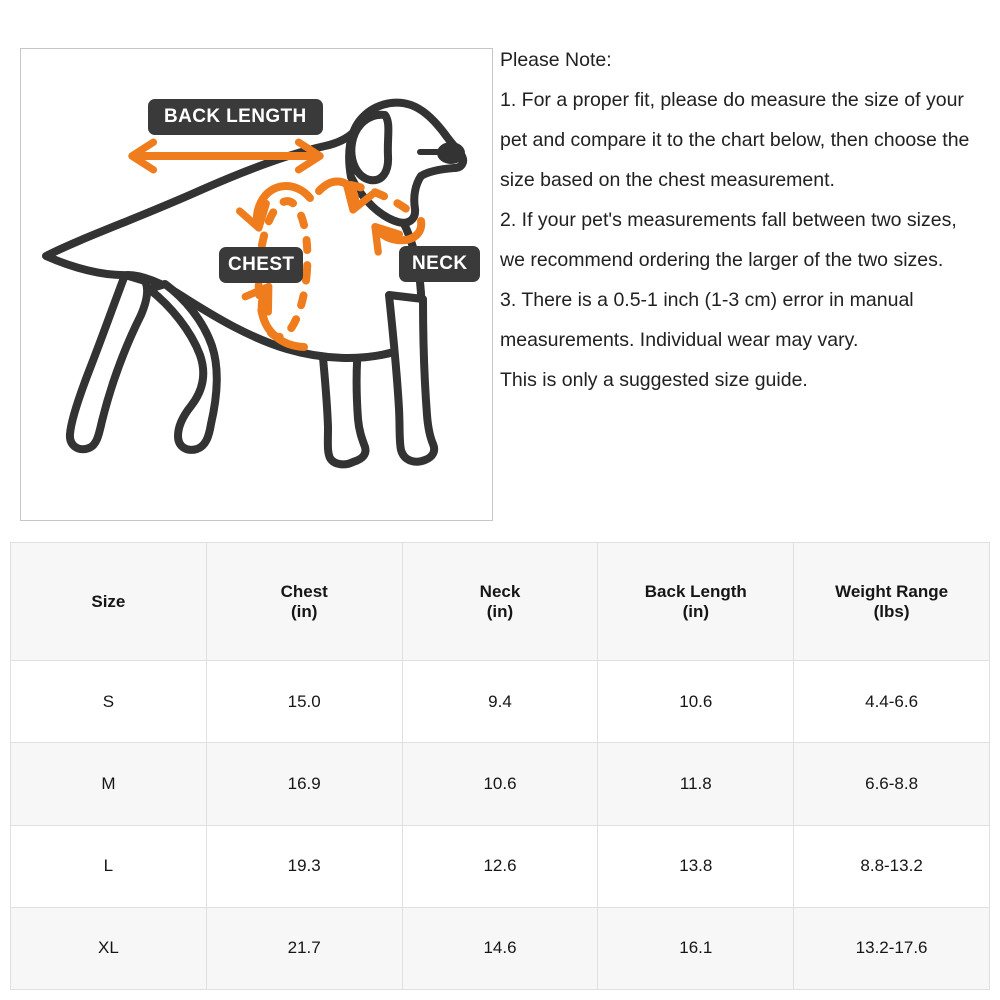 The image size is (1000, 1000). What do you see at coordinates (235, 117) in the screenshot?
I see `back-length-label: BACK LENGTH` at bounding box center [235, 117].